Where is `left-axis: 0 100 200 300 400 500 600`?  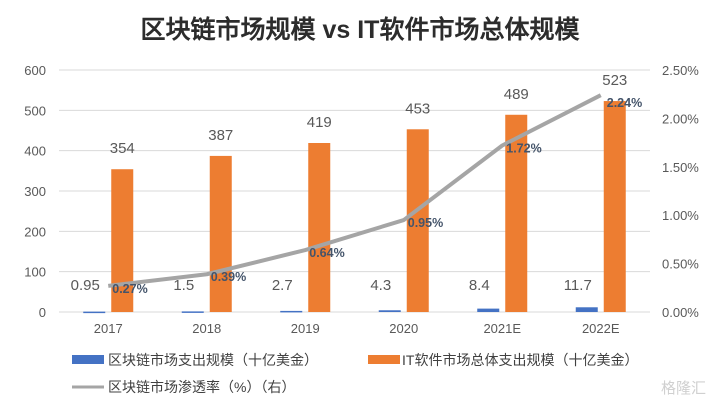 left-axis: 0 100 200 300 400 500 600 is located at coordinates (35, 191).